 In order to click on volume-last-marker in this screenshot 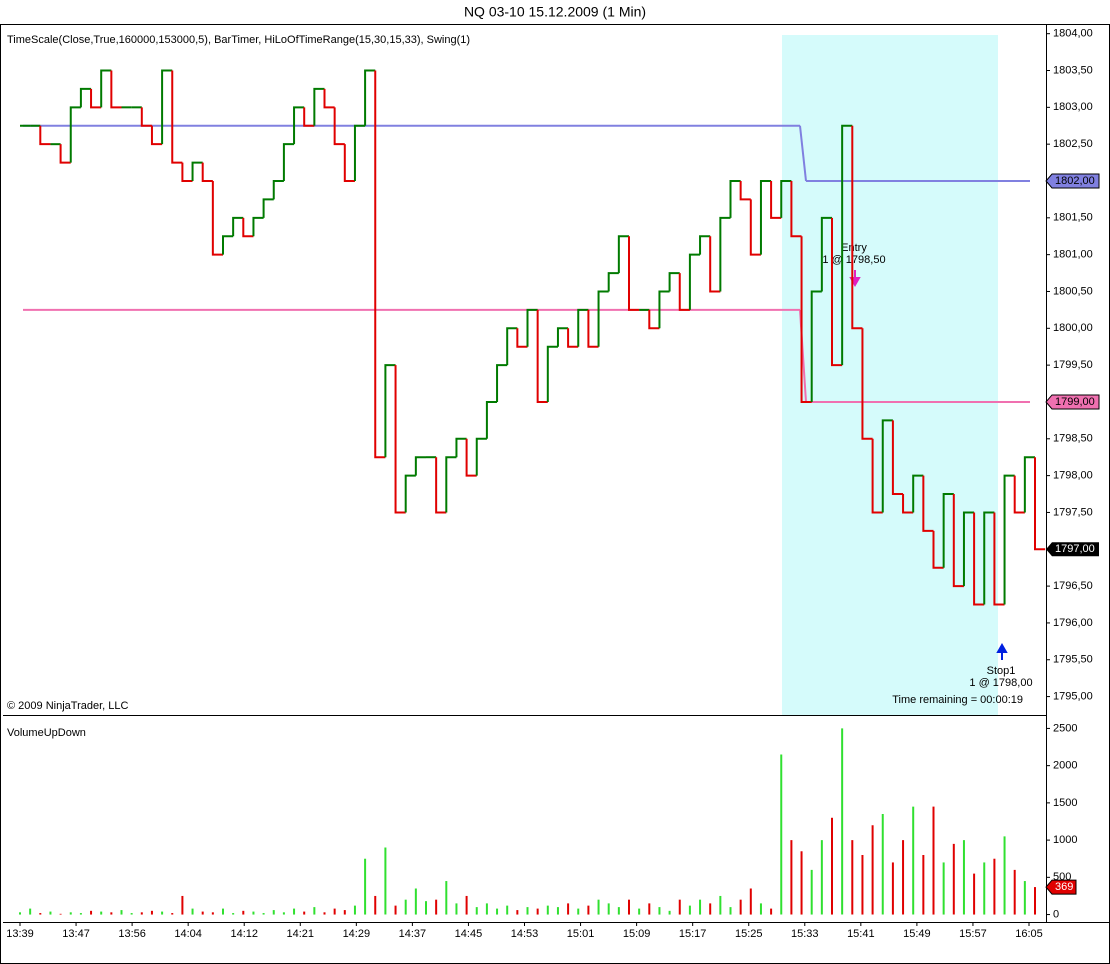, I will do `click(1061, 887)`.